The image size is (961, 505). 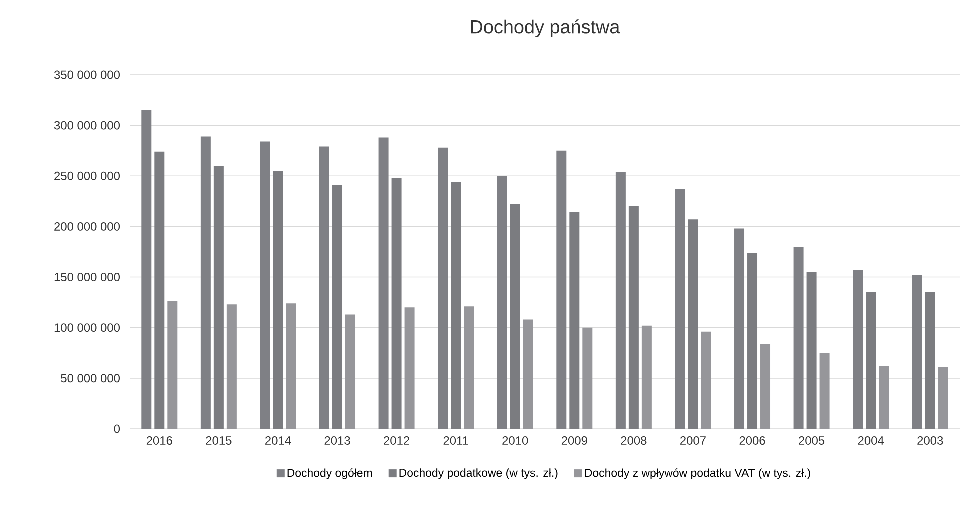 What do you see at coordinates (456, 440) in the screenshot?
I see `x-tick-label: 2011` at bounding box center [456, 440].